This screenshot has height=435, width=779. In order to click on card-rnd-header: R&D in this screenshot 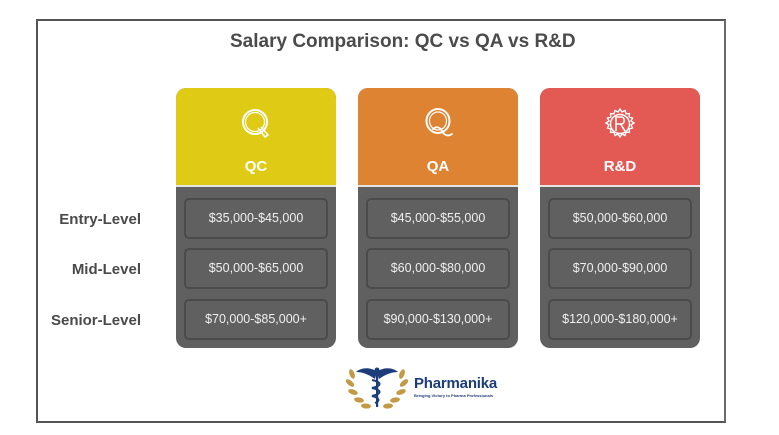, I will do `click(620, 137)`.